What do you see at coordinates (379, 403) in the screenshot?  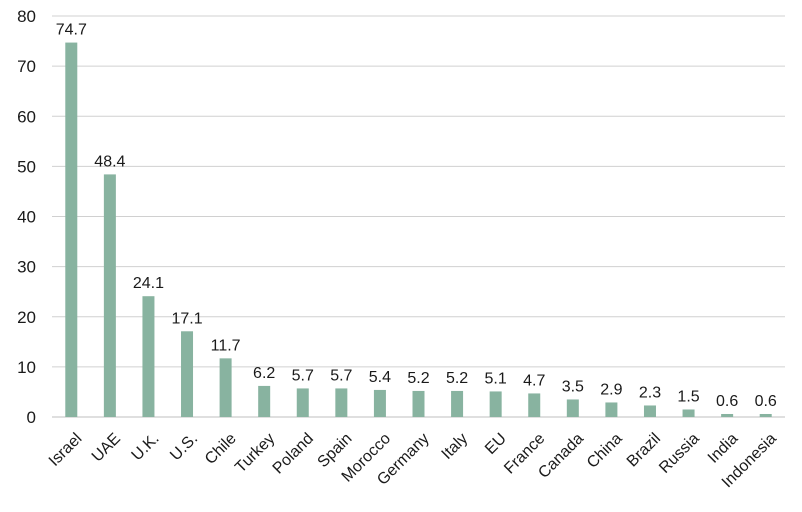 I see `bar-morocco` at bounding box center [379, 403].